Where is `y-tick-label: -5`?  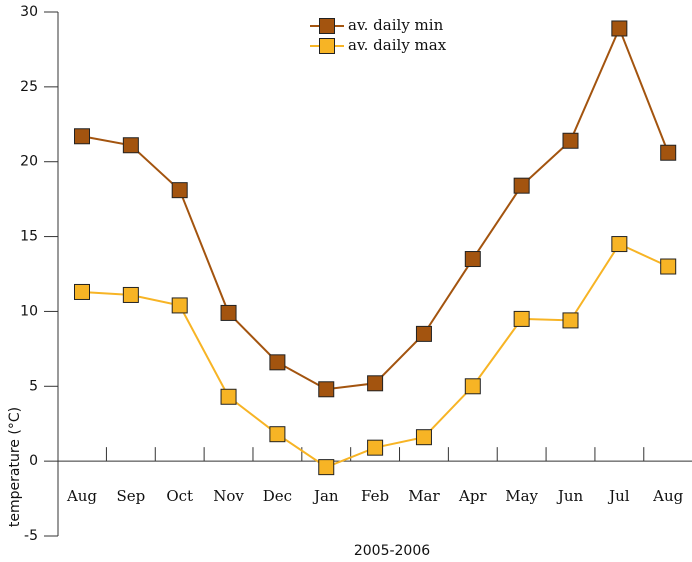
y-tick-label: -5 is located at coordinates (31, 536).